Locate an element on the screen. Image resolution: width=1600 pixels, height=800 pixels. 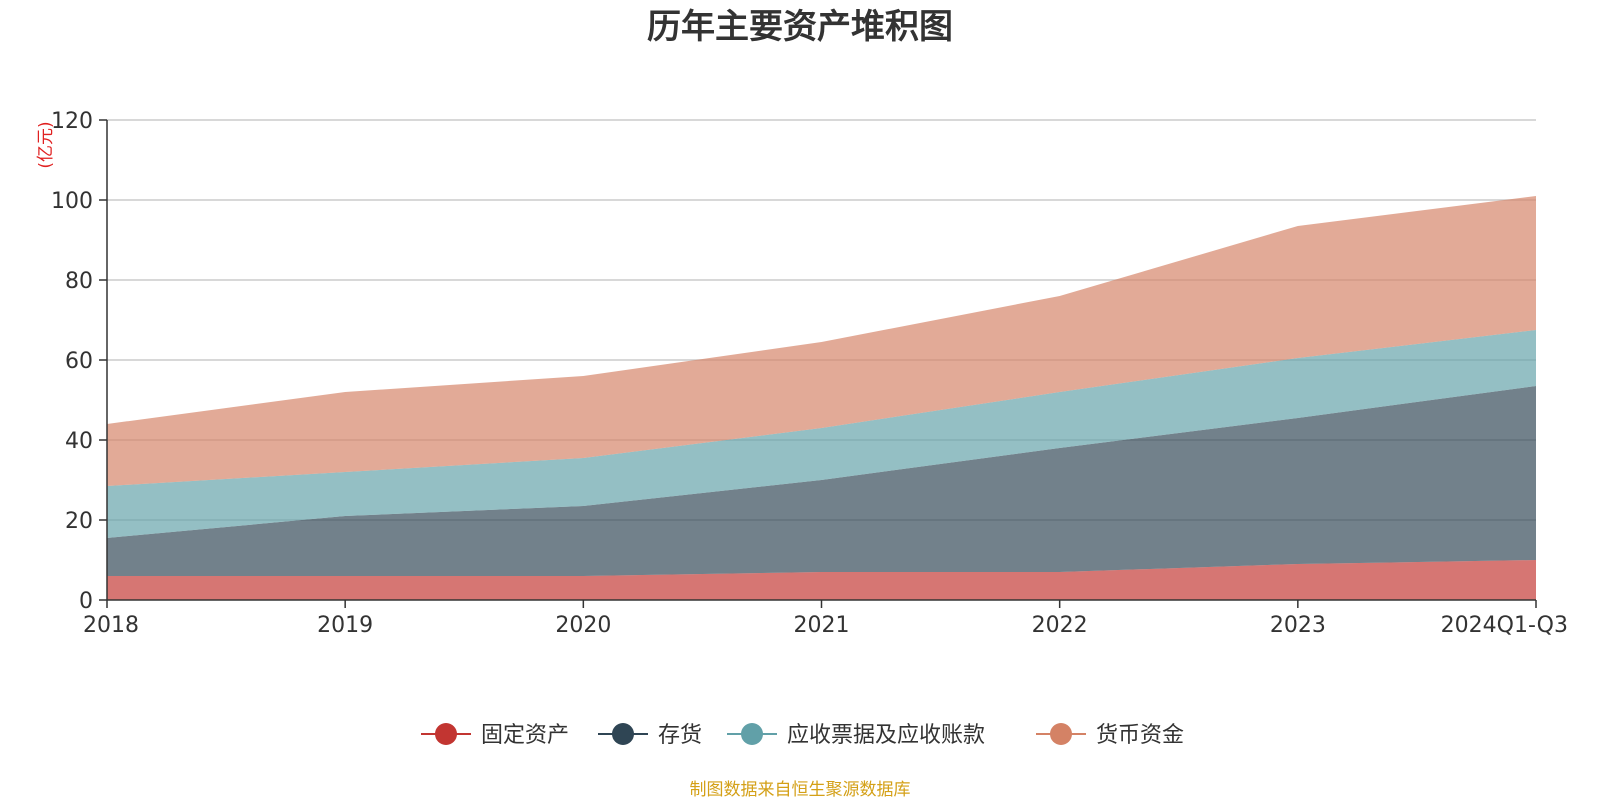
legend: 固定资产 存货 应收票据及应收账款 货币资金 is located at coordinates (802, 735).